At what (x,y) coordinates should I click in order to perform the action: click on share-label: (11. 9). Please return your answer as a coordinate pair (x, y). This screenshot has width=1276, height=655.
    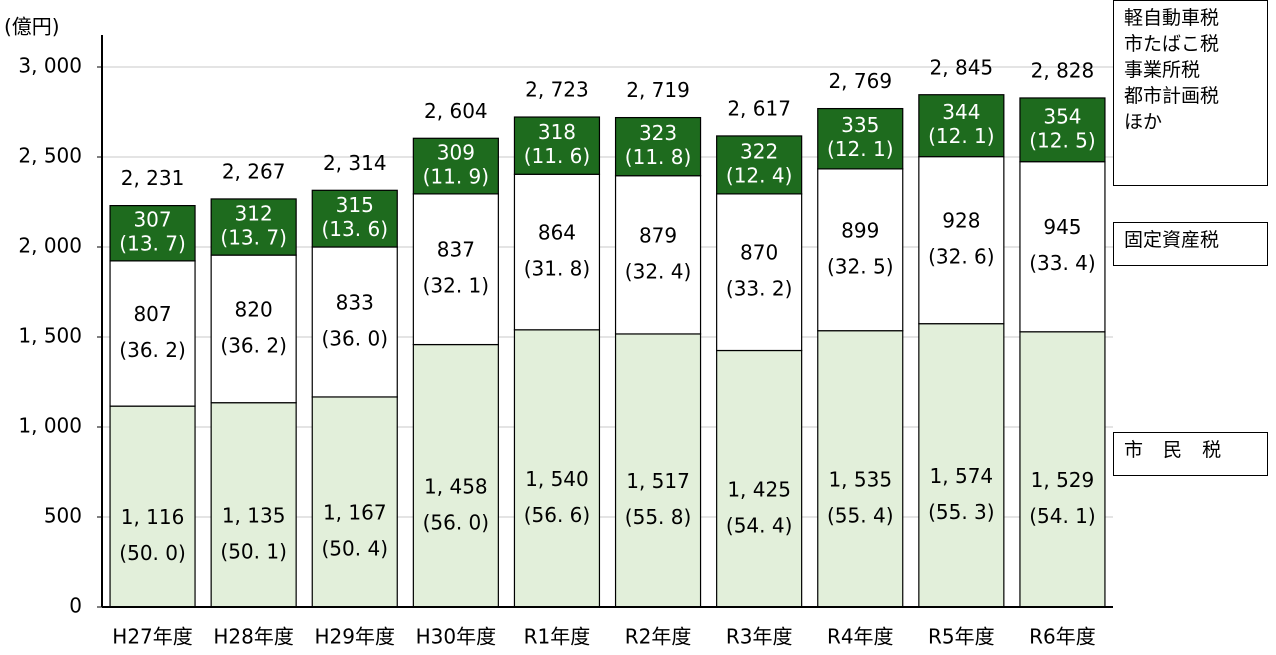
    Looking at the image, I should click on (456, 177).